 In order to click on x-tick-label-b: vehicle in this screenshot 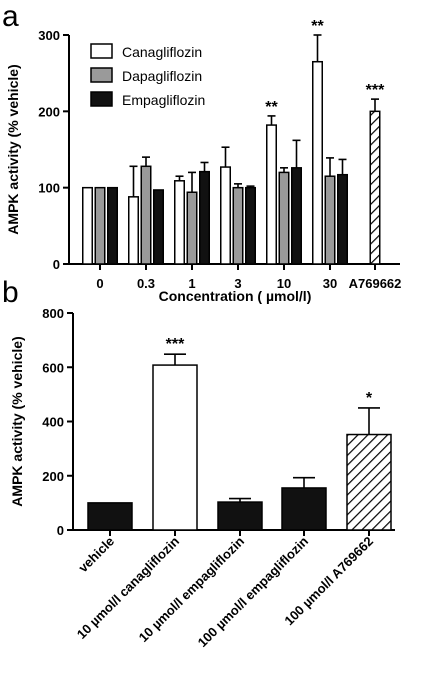, I will do `click(96, 555)`.